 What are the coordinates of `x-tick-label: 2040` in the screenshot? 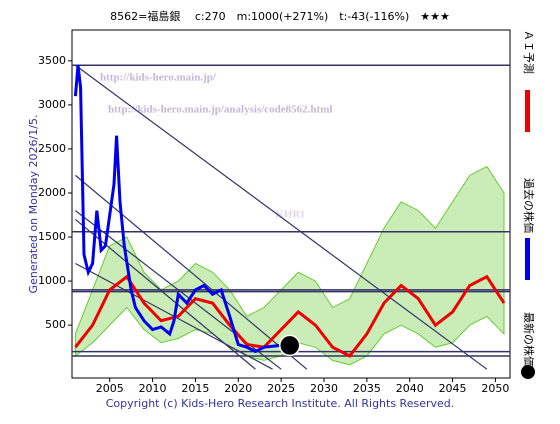 It's located at (410, 388).